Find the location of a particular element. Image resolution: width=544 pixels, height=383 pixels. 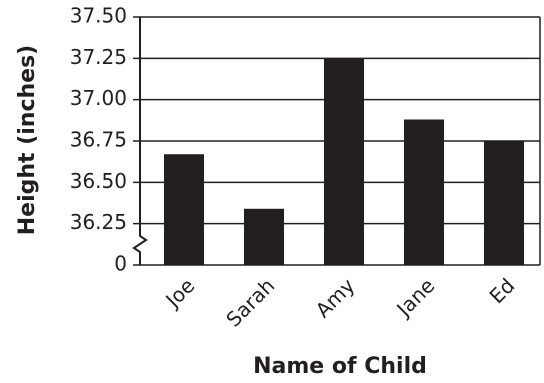

y-axis-title: Height (inches) is located at coordinates (27, 140).